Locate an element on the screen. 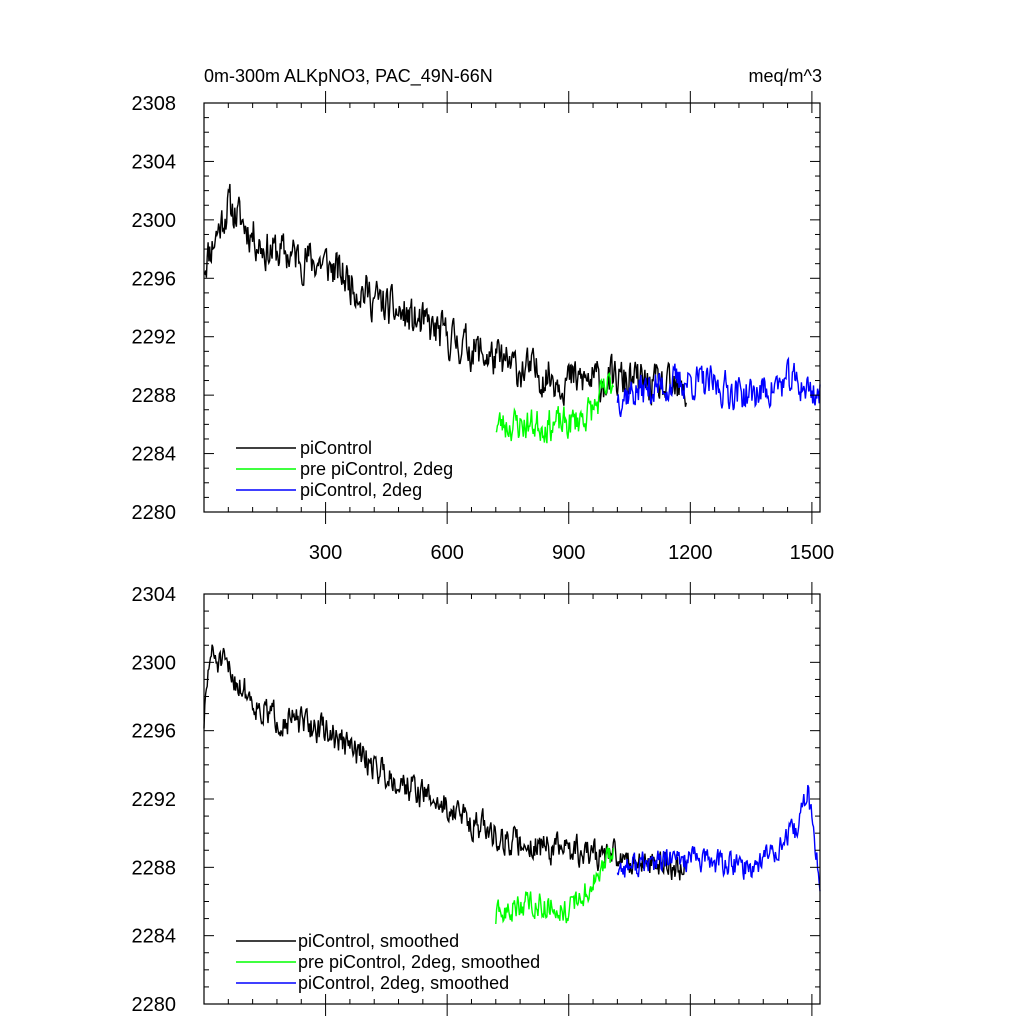 Image resolution: width=1024 pixels, height=1024 pixels. y-tick-label-0-3: 2292 is located at coordinates (154, 338).